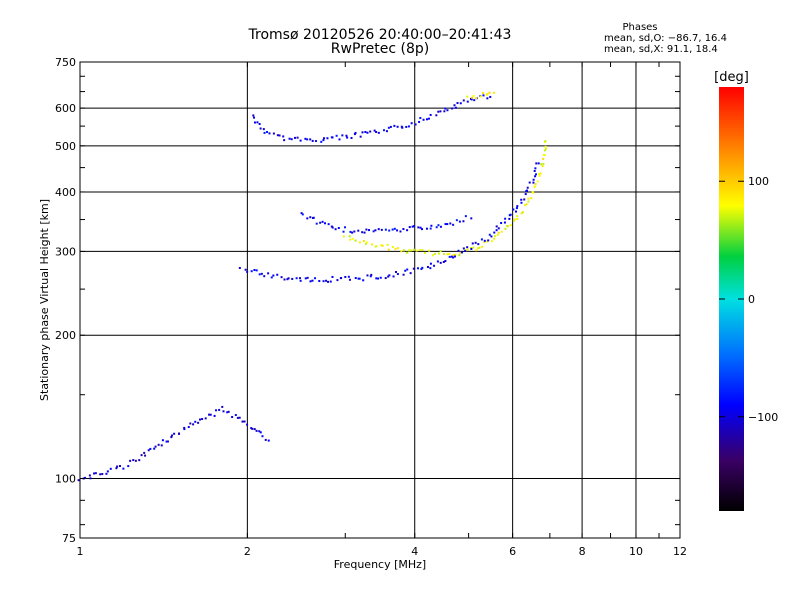 The width and height of the screenshot is (800, 600). What do you see at coordinates (640, 27) in the screenshot?
I see `phase-stats-header: Phases` at bounding box center [640, 27].